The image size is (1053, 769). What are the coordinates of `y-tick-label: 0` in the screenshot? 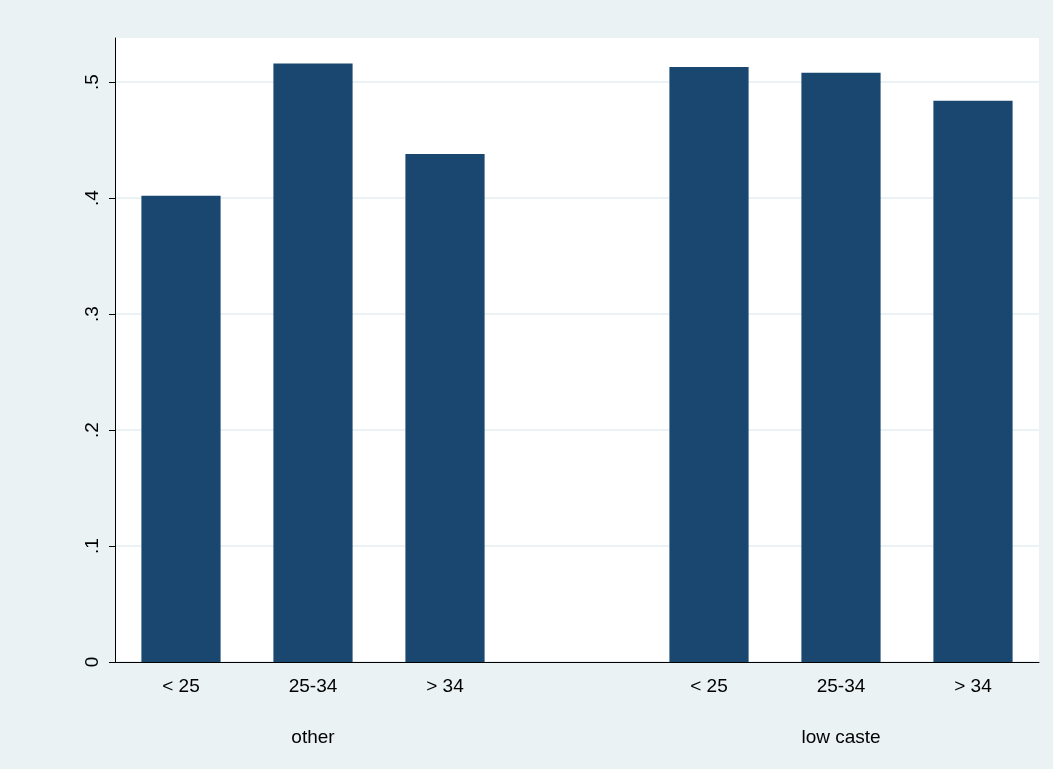 It's located at (91, 662).